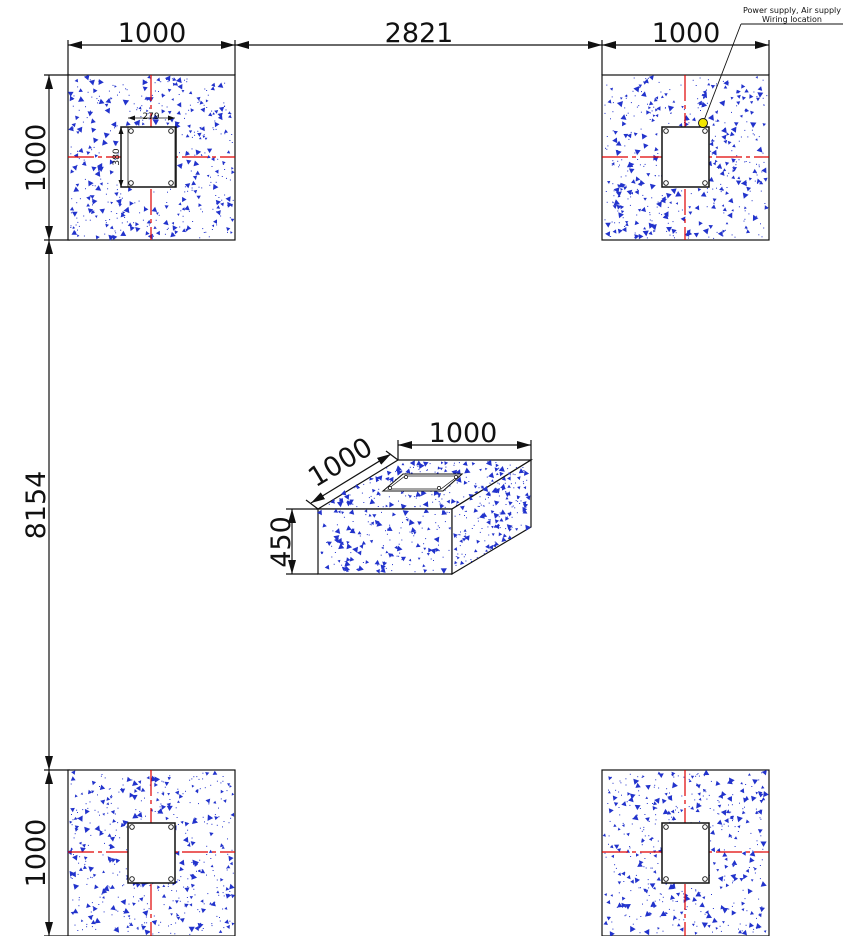 Image resolution: width=859 pixels, height=936 pixels. What do you see at coordinates (36, 853) in the screenshot?
I see `dim-left-bottom-height: 1000` at bounding box center [36, 853].